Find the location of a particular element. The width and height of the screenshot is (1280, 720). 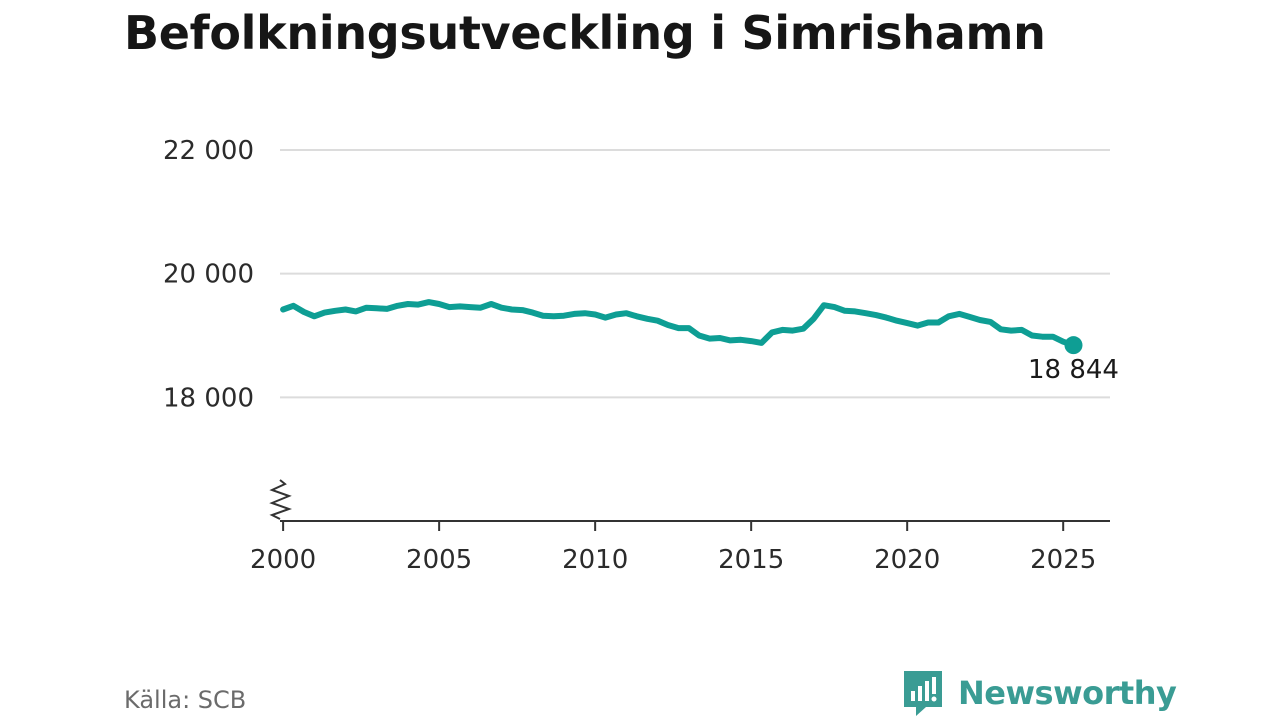

x-axis: 2000 2005 2010 2015 2020 2025 is located at coordinates (680, 527).